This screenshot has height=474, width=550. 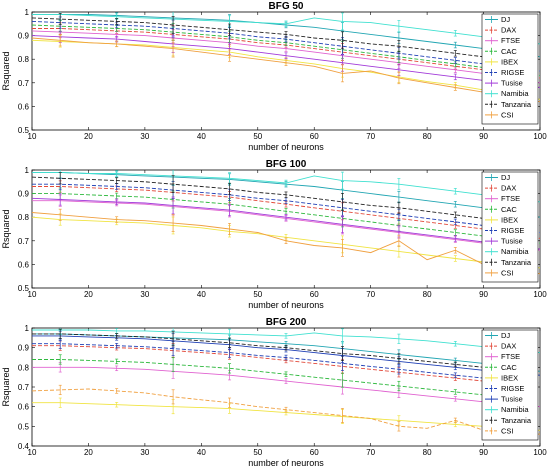 I want to click on chart-title: BFG 50, so click(x=285, y=6).